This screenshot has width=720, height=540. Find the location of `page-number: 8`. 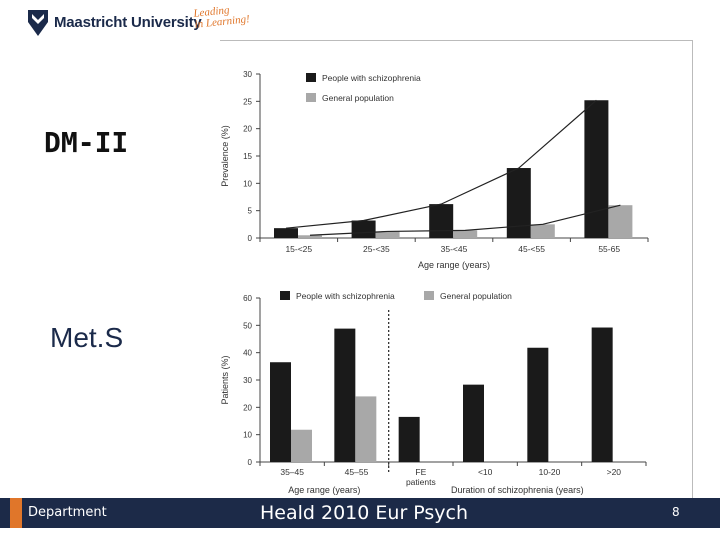

page-number: 8 is located at coordinates (676, 512).